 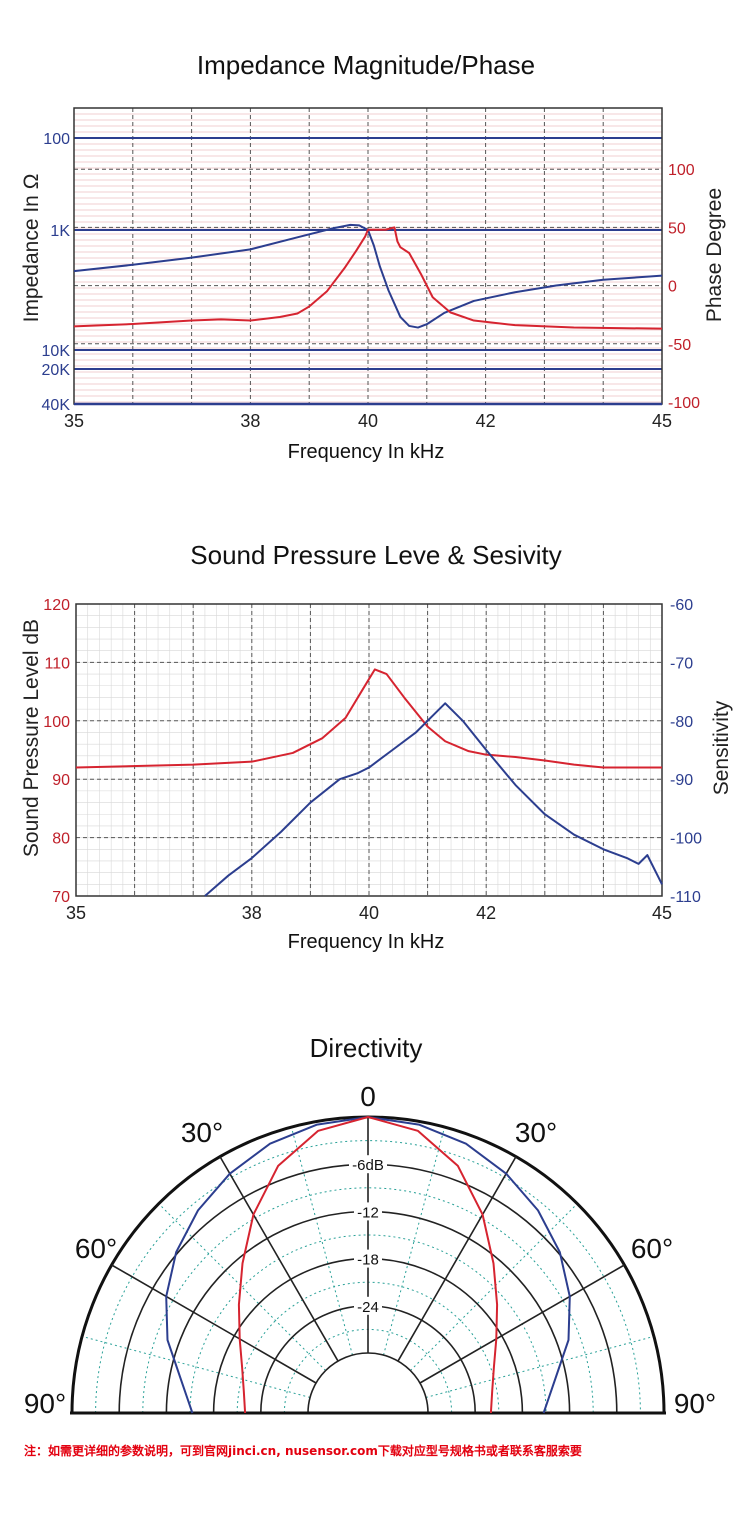 What do you see at coordinates (366, 452) in the screenshot?
I see `impedance-x-axis-label: Frequency In kHz` at bounding box center [366, 452].